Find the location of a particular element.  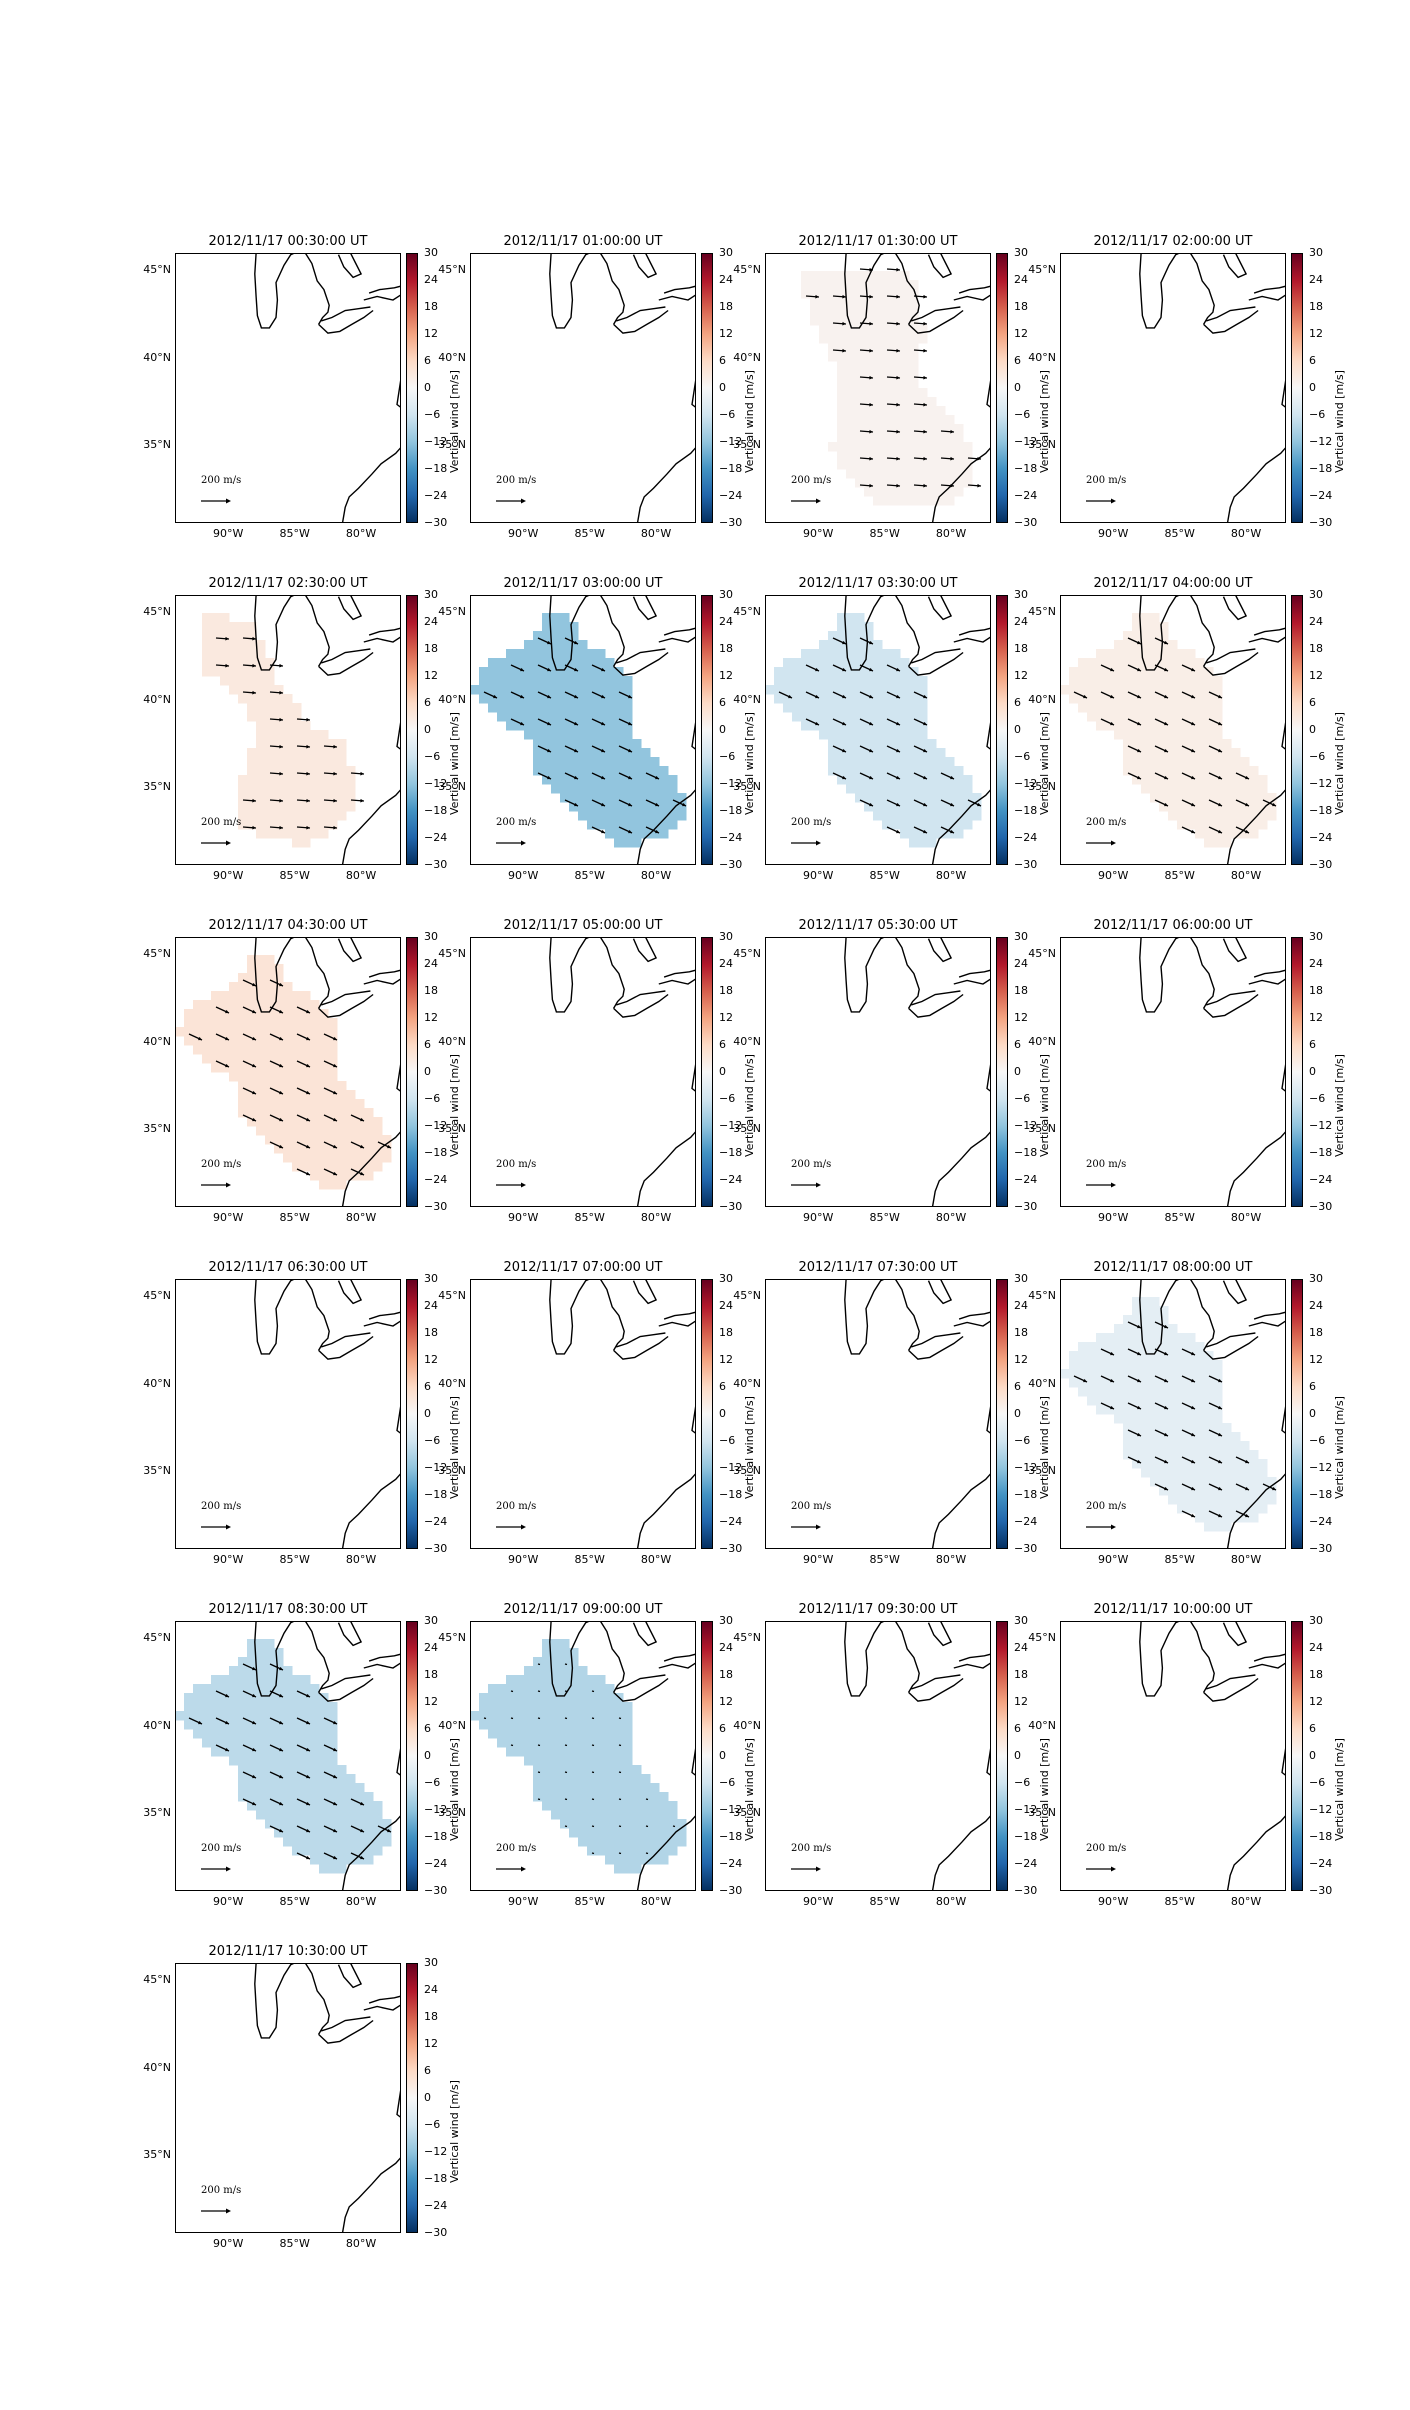

wind-vectors is located at coordinates (1175, 735).